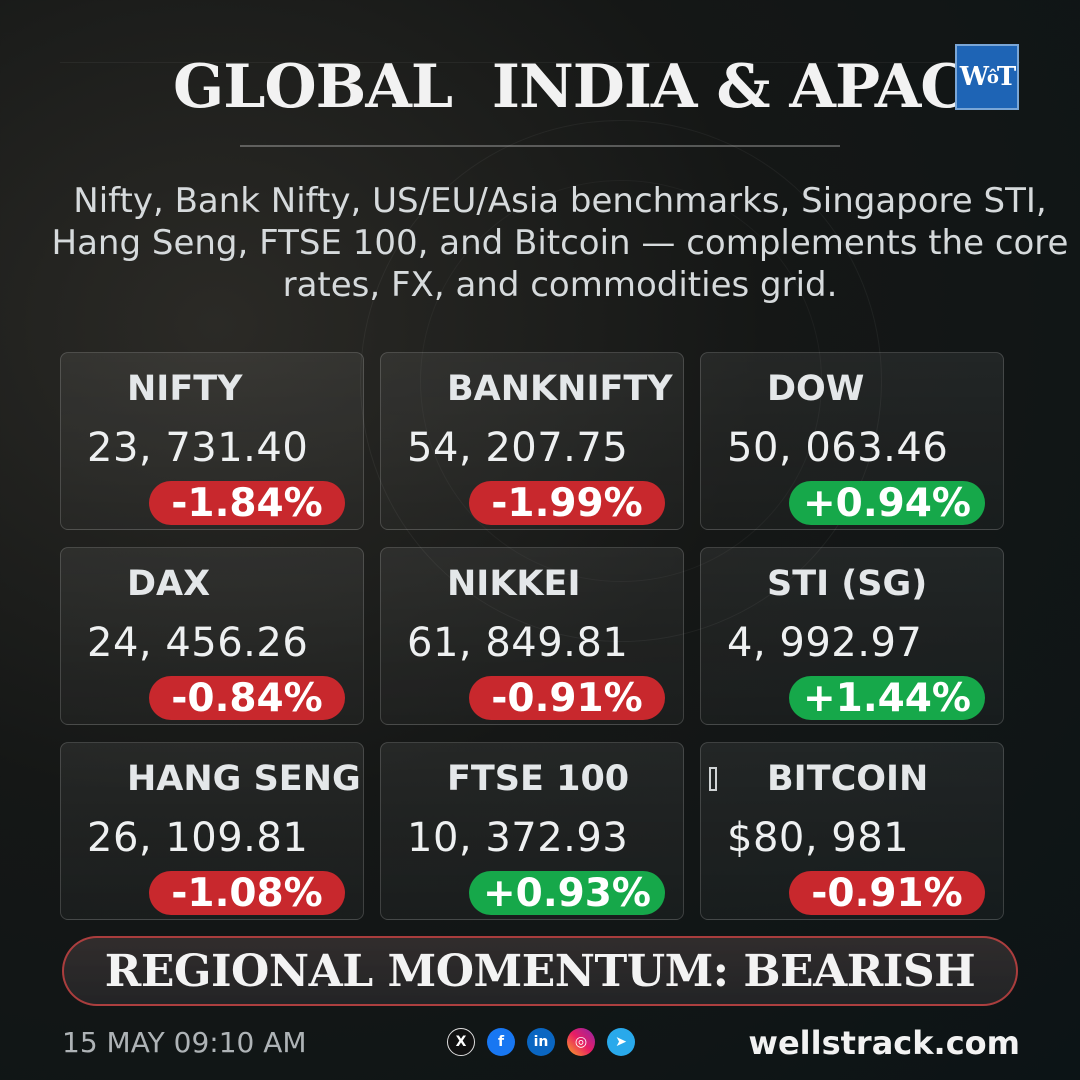 The image size is (1080, 1080). I want to click on instagram-icon: ◎, so click(581, 1042).